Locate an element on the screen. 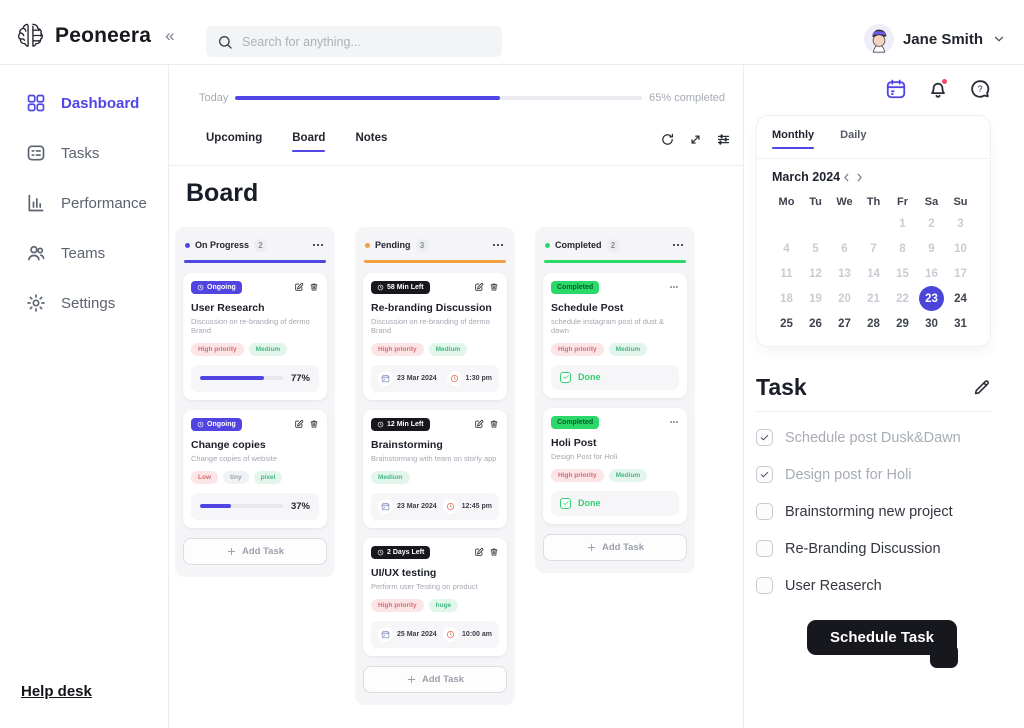  calendar-day-6: 6 is located at coordinates (844, 248).